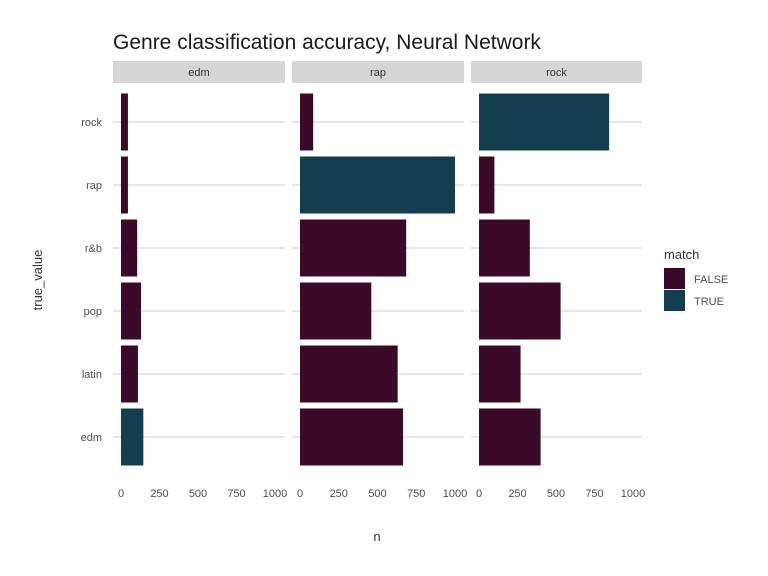 The height and width of the screenshot is (576, 768). I want to click on y-tick-label: latin, so click(92, 375).